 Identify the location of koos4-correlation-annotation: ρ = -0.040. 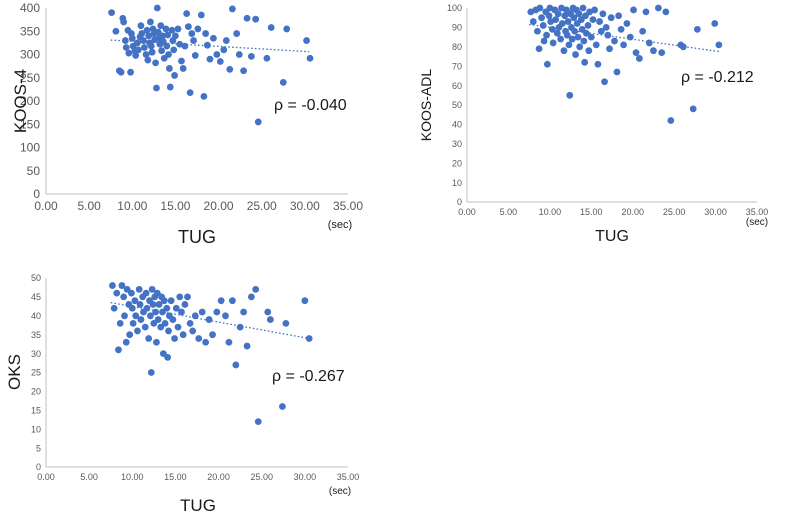
(310, 105).